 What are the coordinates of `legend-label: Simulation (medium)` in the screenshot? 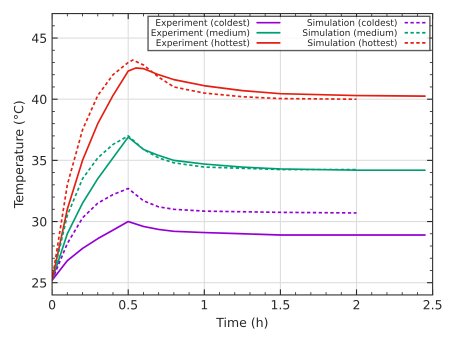 It's located at (349, 33).